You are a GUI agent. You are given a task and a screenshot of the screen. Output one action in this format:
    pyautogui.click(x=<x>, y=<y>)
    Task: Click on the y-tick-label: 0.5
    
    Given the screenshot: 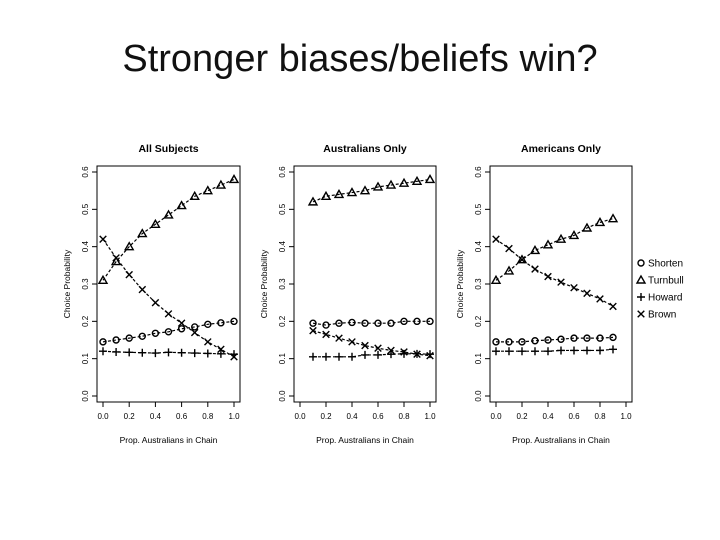 What is the action you would take?
    pyautogui.click(x=282, y=209)
    